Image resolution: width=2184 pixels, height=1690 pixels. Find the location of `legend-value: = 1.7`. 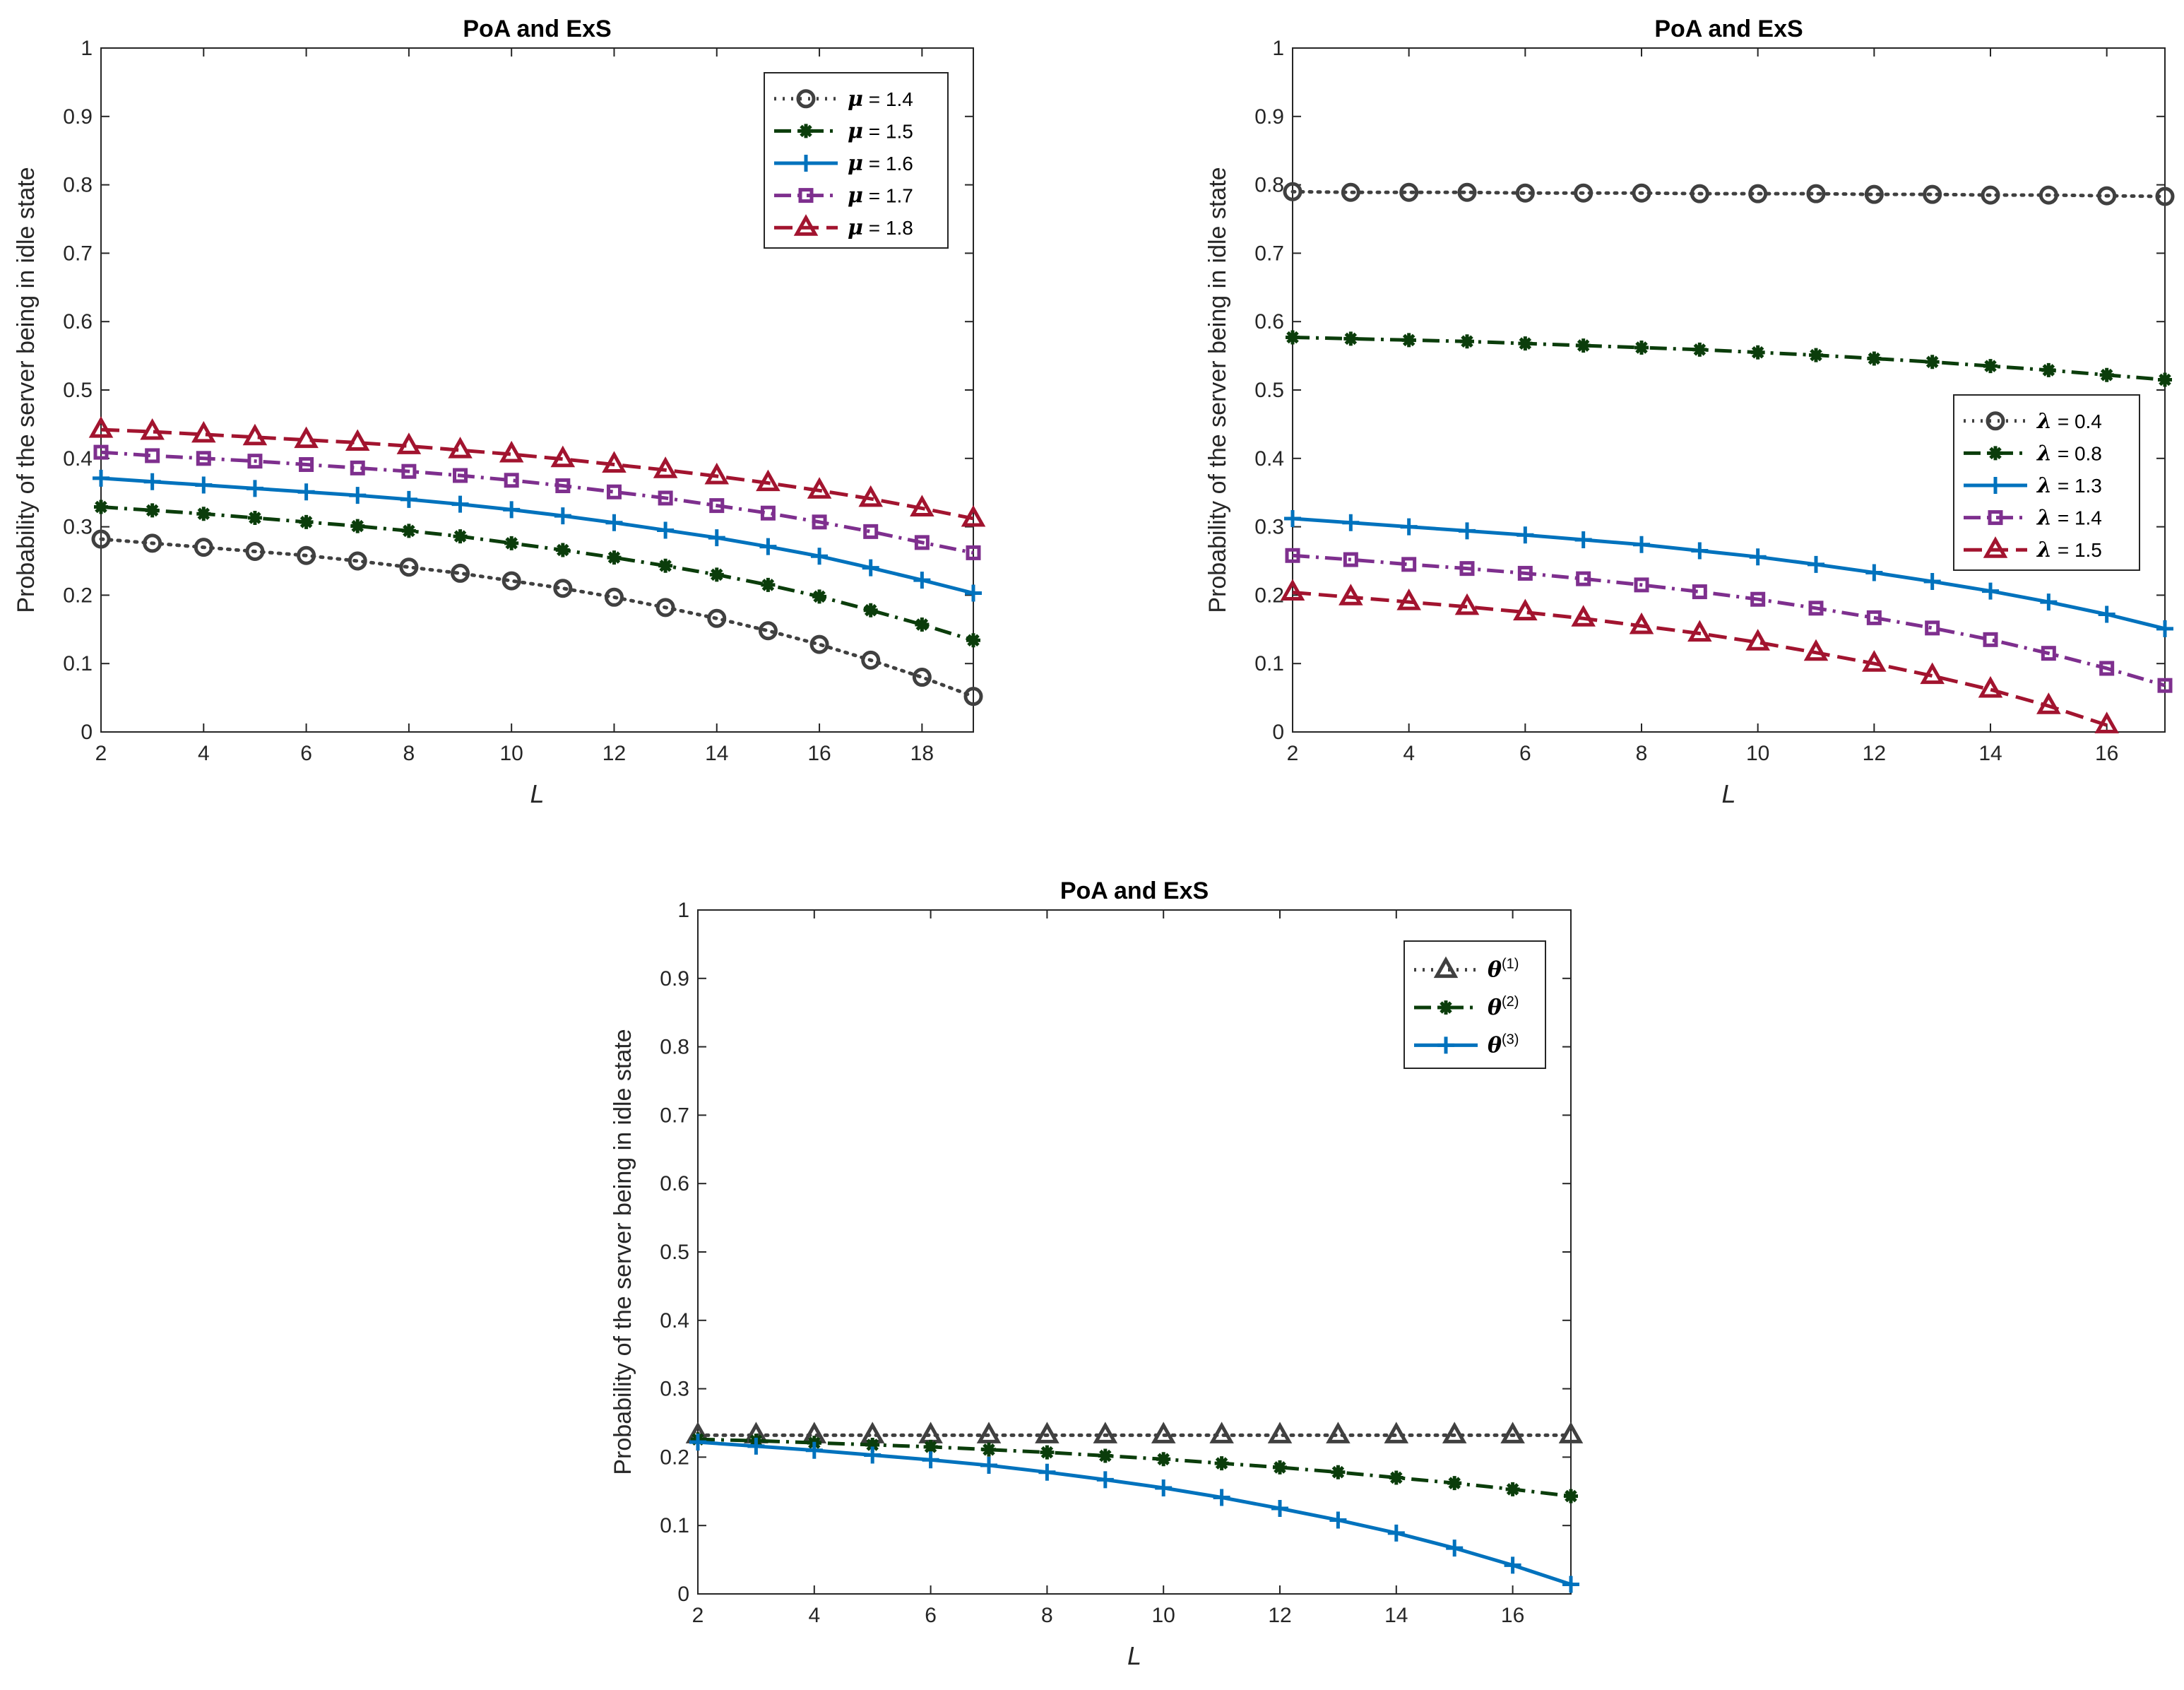

legend-value: = 1.7 is located at coordinates (888, 196).